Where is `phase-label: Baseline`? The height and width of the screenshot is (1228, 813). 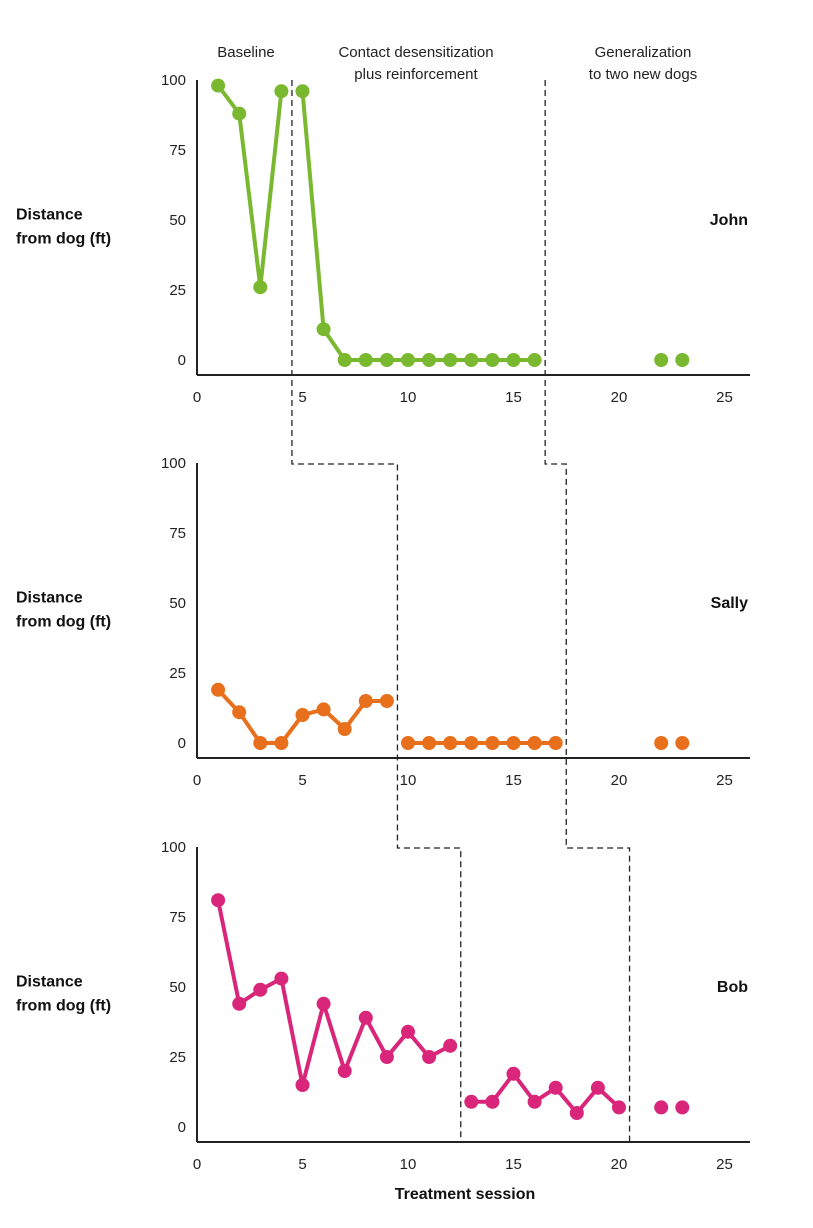
phase-label: Baseline is located at coordinates (246, 52).